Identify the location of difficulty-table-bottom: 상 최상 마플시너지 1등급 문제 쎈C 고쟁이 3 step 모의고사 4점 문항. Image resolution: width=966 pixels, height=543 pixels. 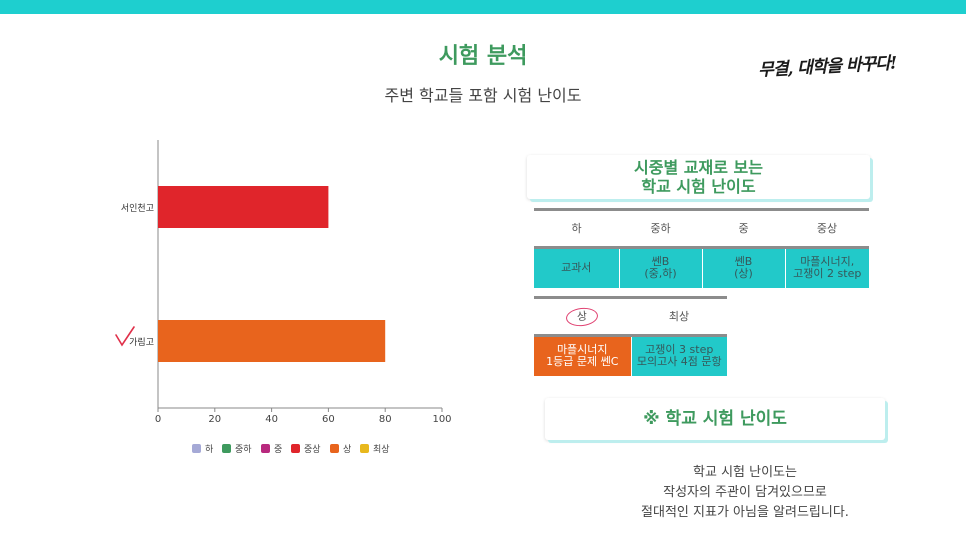
(630, 336).